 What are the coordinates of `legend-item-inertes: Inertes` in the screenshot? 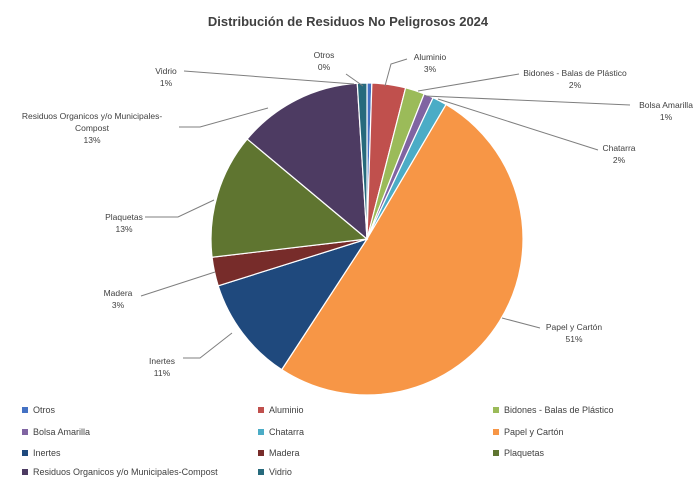 It's located at (41, 453).